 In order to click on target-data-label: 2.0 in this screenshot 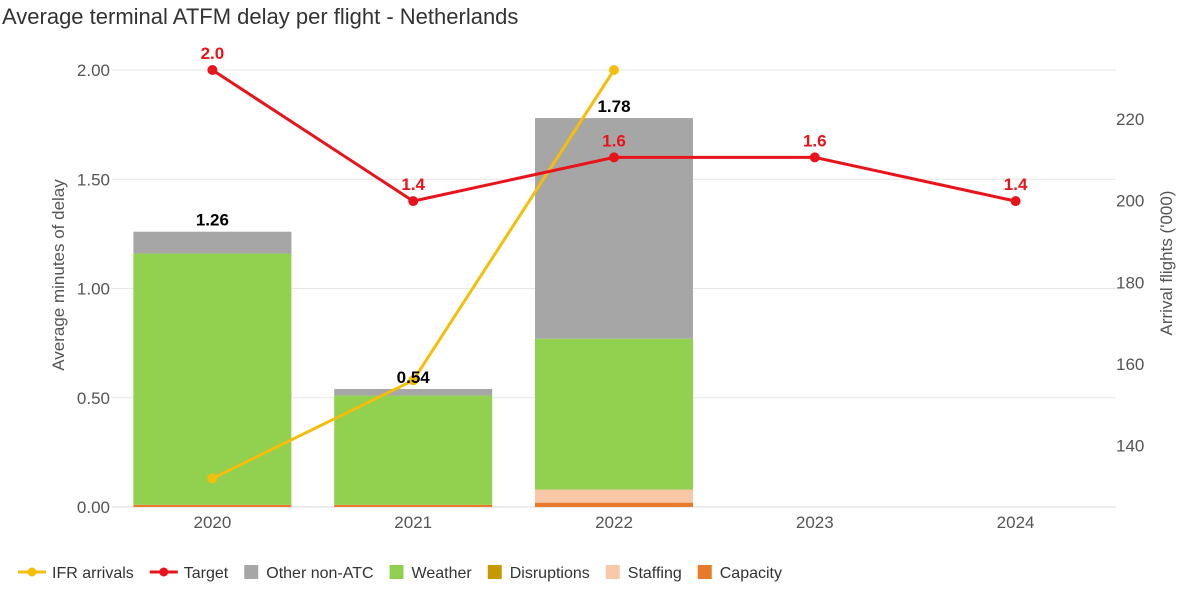, I will do `click(213, 53)`.